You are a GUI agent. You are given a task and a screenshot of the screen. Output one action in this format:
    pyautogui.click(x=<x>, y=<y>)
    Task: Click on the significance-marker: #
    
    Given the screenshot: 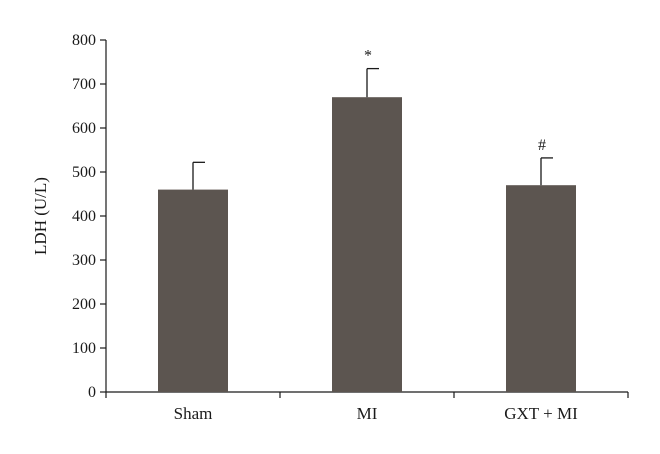 What is the action you would take?
    pyautogui.click(x=542, y=145)
    